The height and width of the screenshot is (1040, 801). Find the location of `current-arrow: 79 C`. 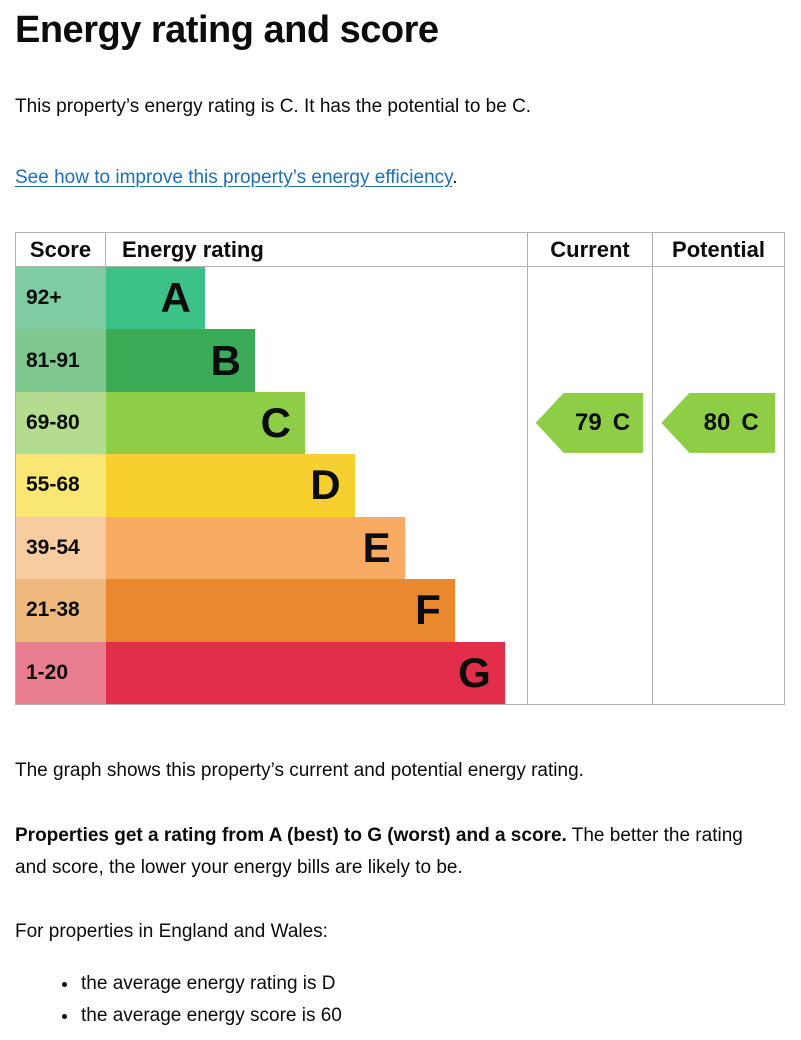

current-arrow: 79 C is located at coordinates (589, 422).